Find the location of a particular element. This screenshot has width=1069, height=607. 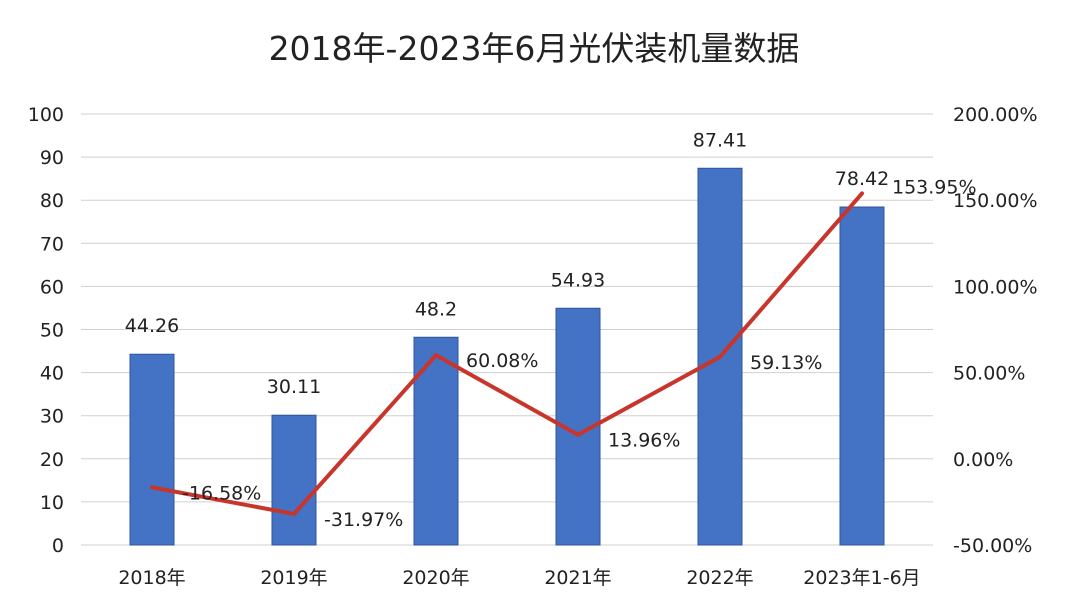

left-tick-label: 50 is located at coordinates (52, 331).